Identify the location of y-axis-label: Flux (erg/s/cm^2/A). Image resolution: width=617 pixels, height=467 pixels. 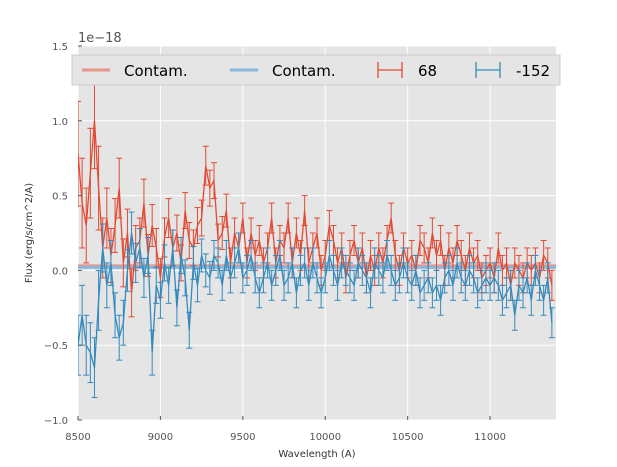
(29, 233).